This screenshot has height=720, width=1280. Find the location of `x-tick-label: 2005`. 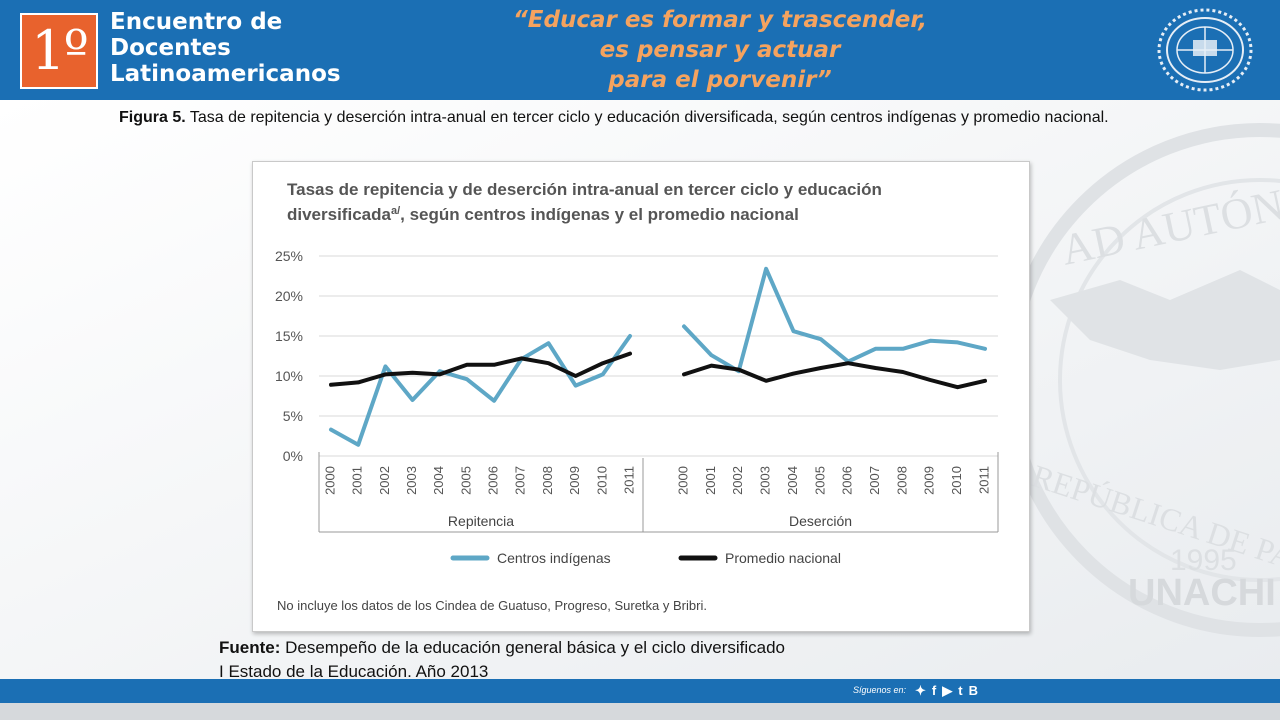

x-tick-label: 2005 is located at coordinates (465, 480).